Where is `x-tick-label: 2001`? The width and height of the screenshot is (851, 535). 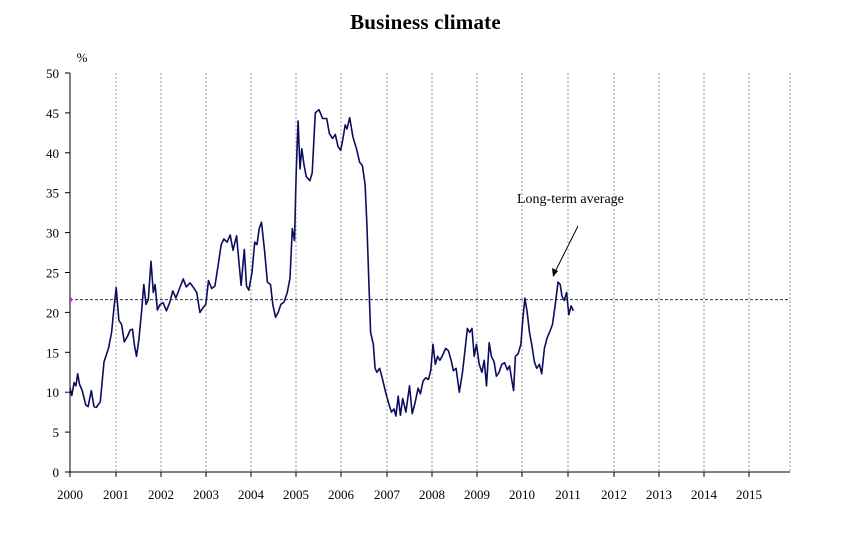
x-tick-label: 2001 is located at coordinates (116, 494).